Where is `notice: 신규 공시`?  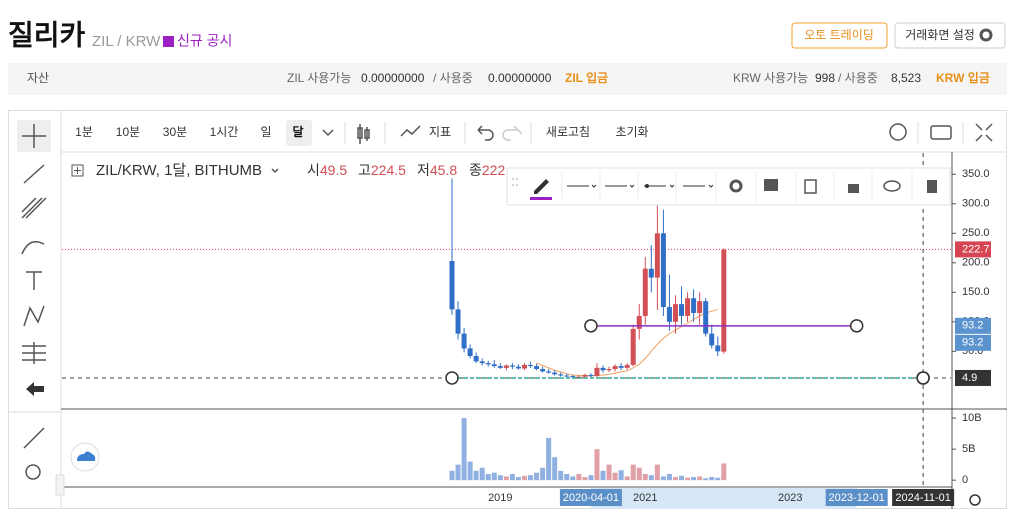
notice: 신규 공시 is located at coordinates (204, 41).